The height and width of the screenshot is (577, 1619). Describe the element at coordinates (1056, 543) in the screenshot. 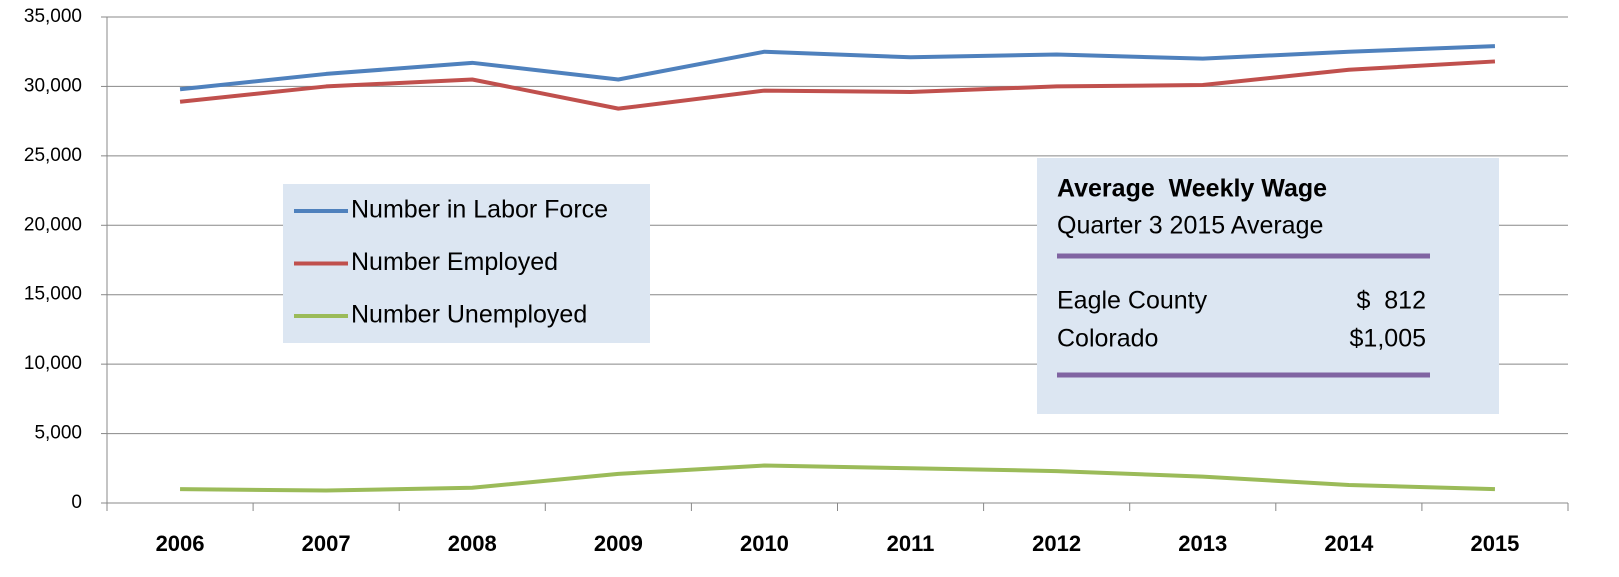

I see `x-tick-label: 2012` at that location.